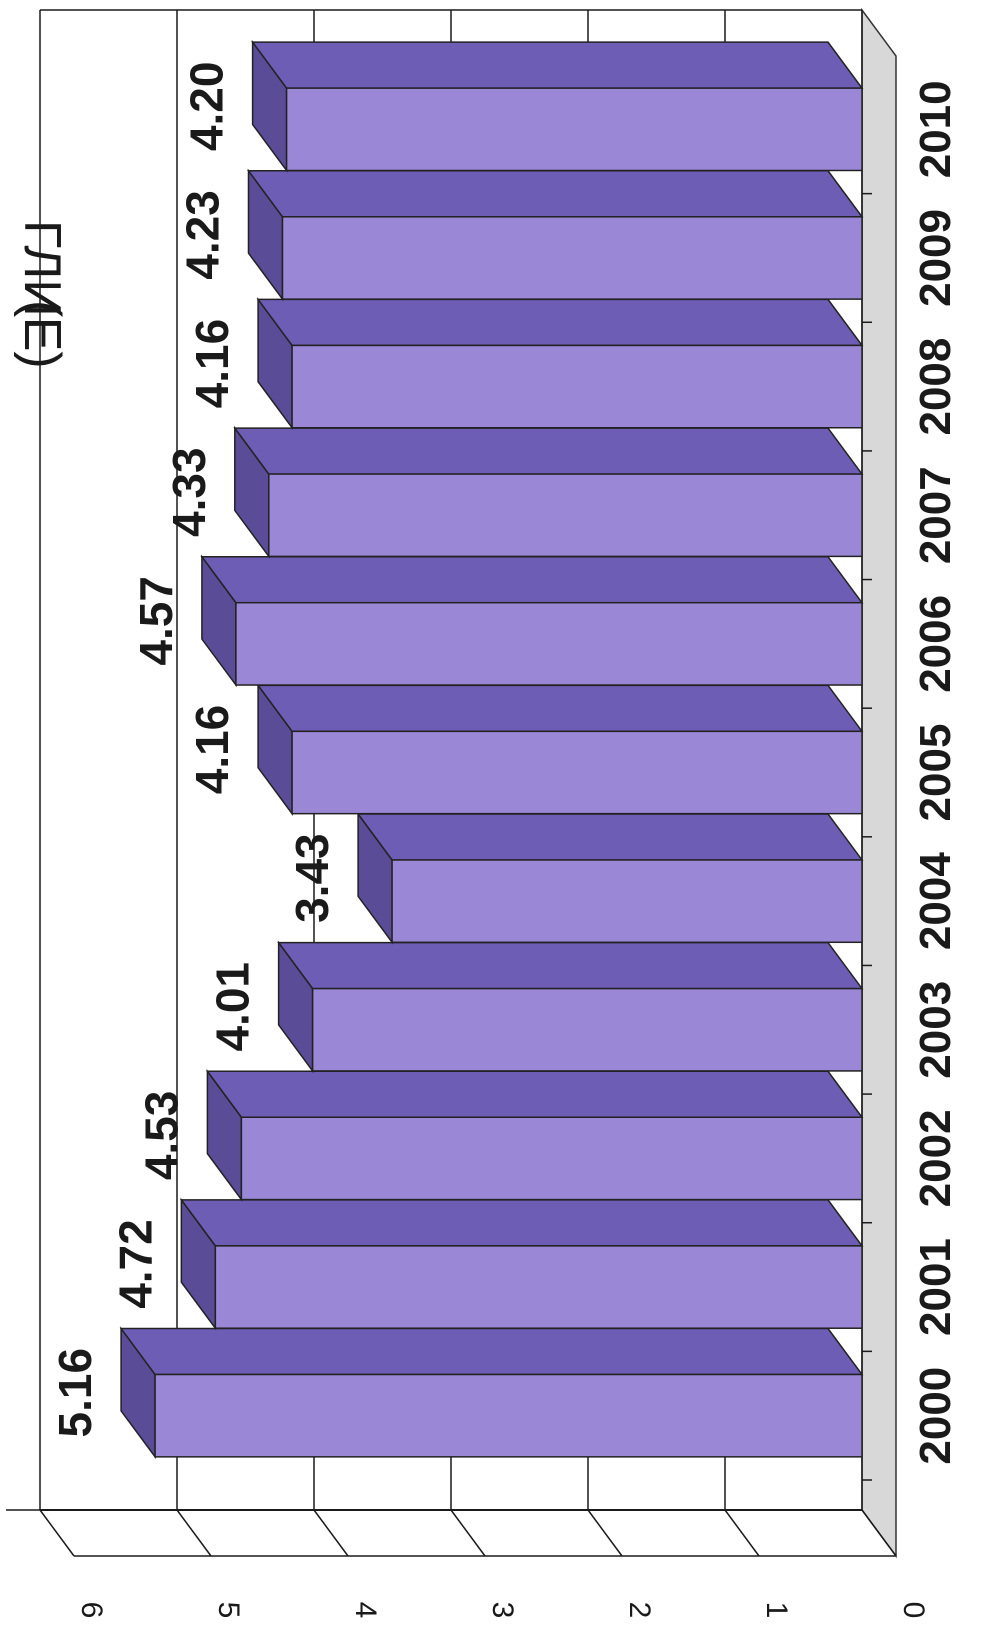  What do you see at coordinates (935, 129) in the screenshot?
I see `category-label-2010: 2010` at bounding box center [935, 129].